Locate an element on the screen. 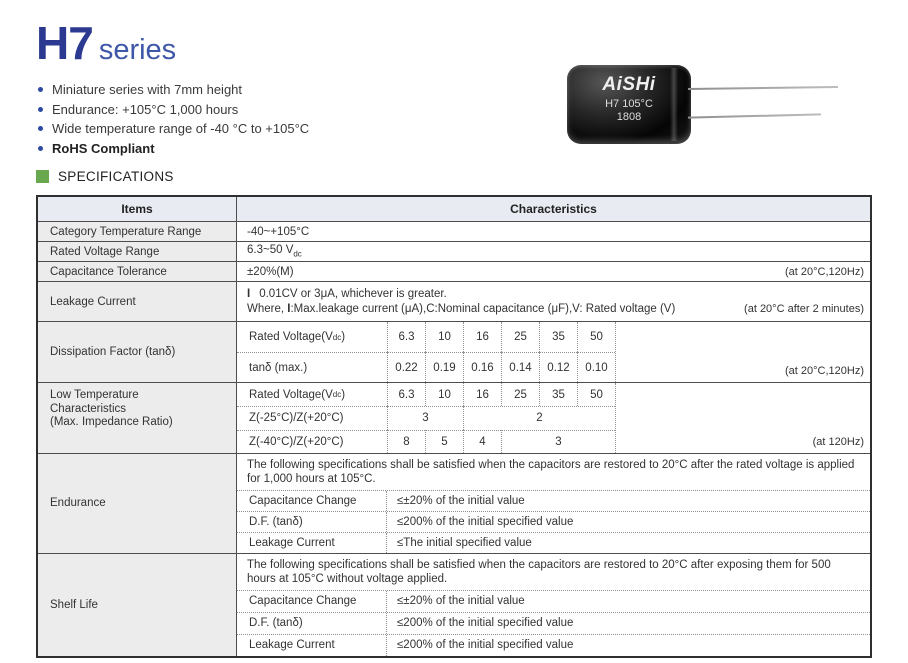 Image resolution: width=908 pixels, height=663 pixels. voltage-cell: 25 is located at coordinates (520, 337).